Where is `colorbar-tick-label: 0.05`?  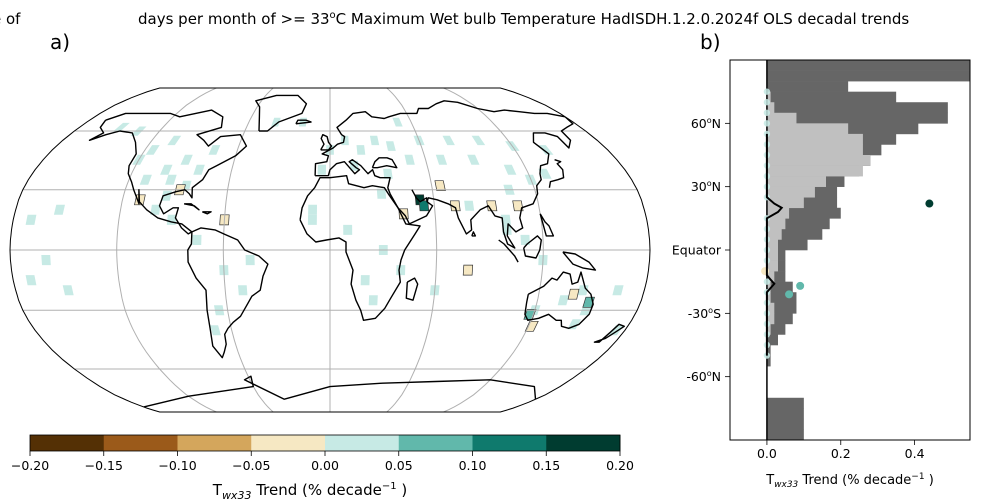
colorbar-tick-label: 0.05 is located at coordinates (399, 465).